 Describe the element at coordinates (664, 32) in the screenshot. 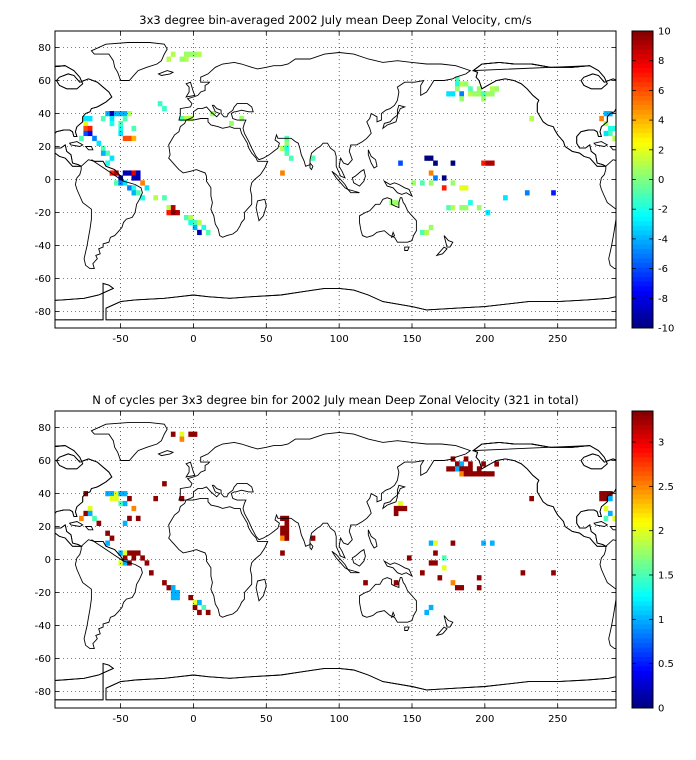

I see `colorbar-tick-label: 10` at that location.